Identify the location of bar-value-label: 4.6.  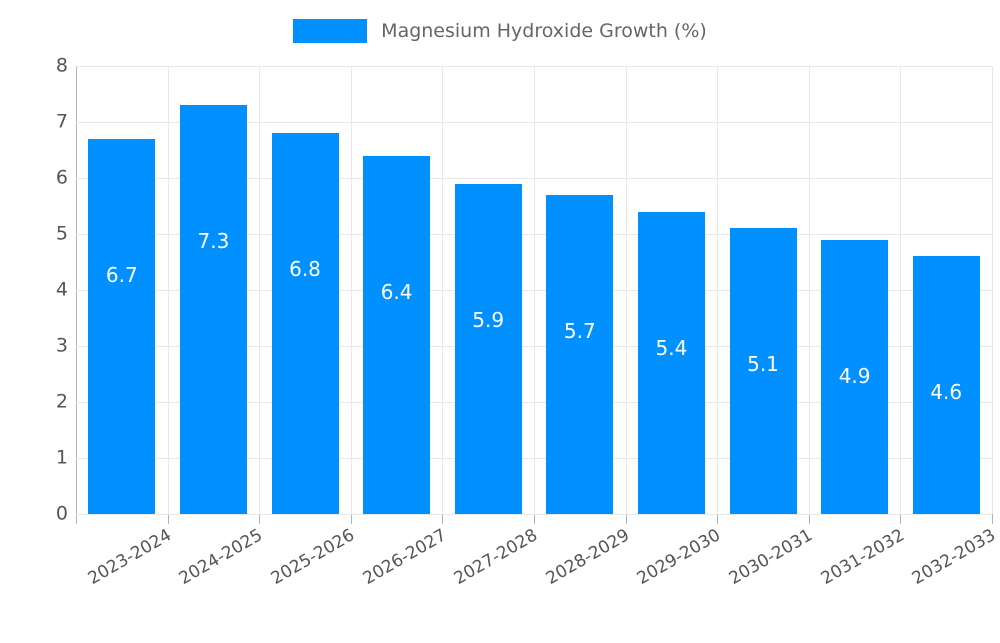
(946, 392).